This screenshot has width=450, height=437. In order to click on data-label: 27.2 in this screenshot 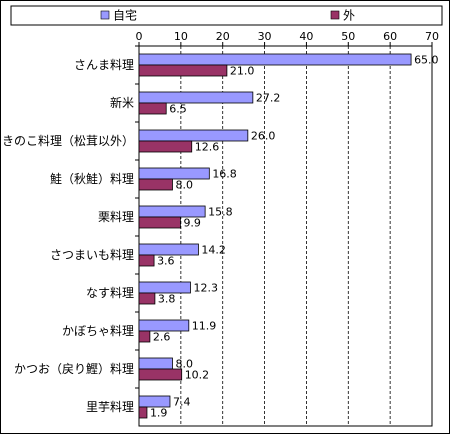, I will do `click(268, 98)`.